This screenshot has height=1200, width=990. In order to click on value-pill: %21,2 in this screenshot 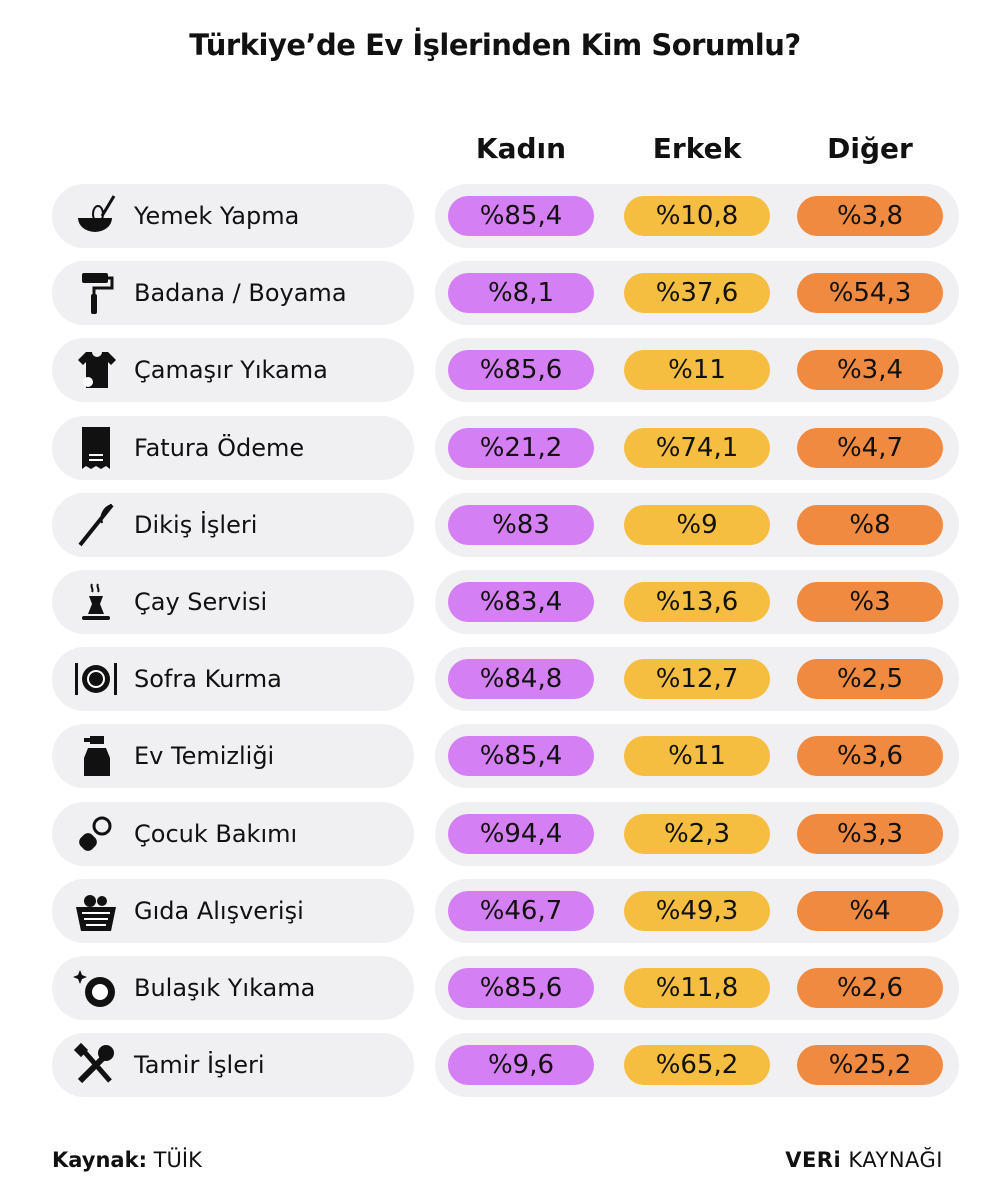, I will do `click(521, 447)`.